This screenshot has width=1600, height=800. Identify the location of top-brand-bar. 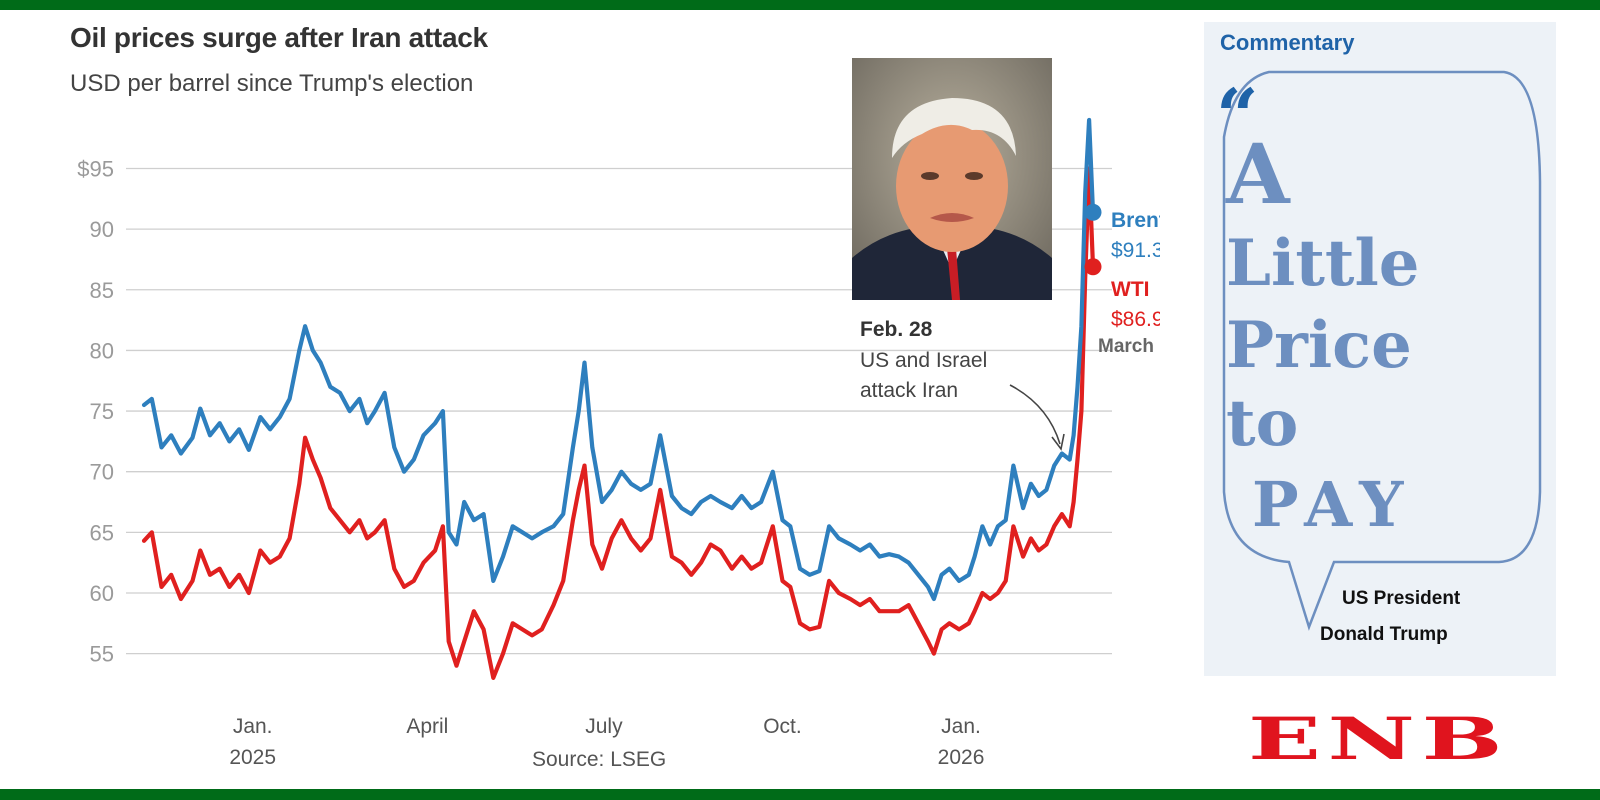
(800, 5).